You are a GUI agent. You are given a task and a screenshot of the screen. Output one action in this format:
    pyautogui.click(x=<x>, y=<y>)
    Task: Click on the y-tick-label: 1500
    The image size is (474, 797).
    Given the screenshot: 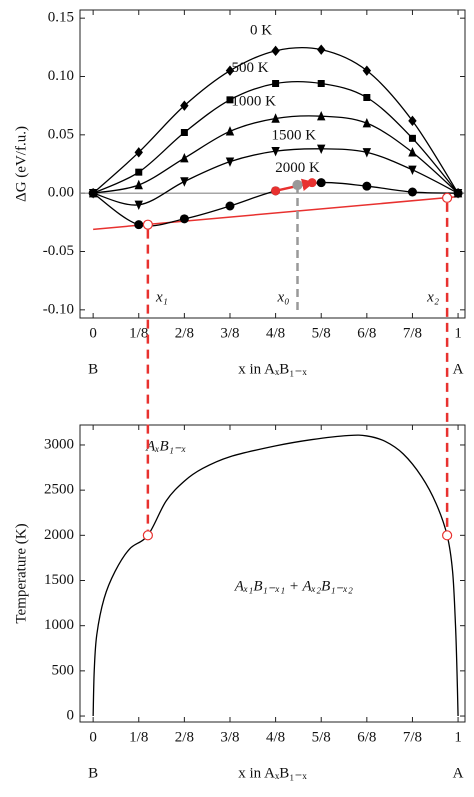 What is the action you would take?
    pyautogui.click(x=59, y=580)
    